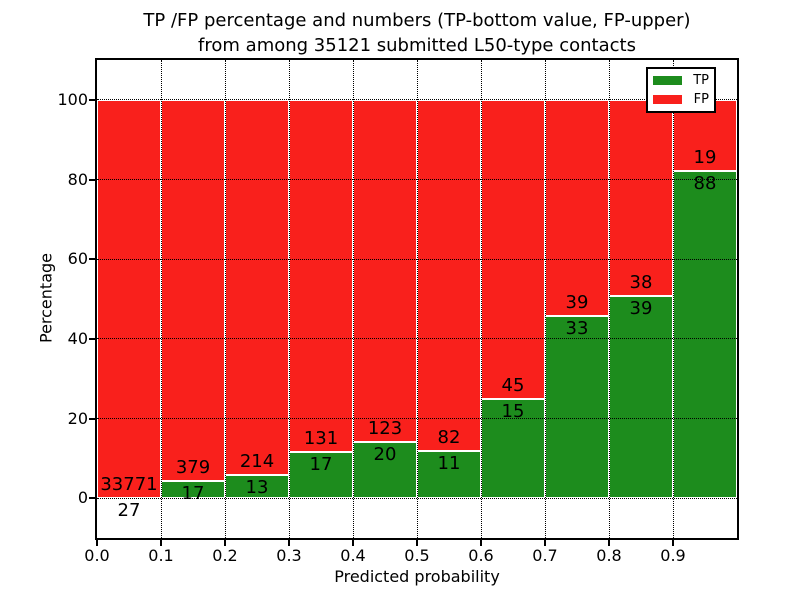 This screenshot has width=800, height=600. What do you see at coordinates (641, 309) in the screenshot?
I see `tp-count-label: 39` at bounding box center [641, 309].